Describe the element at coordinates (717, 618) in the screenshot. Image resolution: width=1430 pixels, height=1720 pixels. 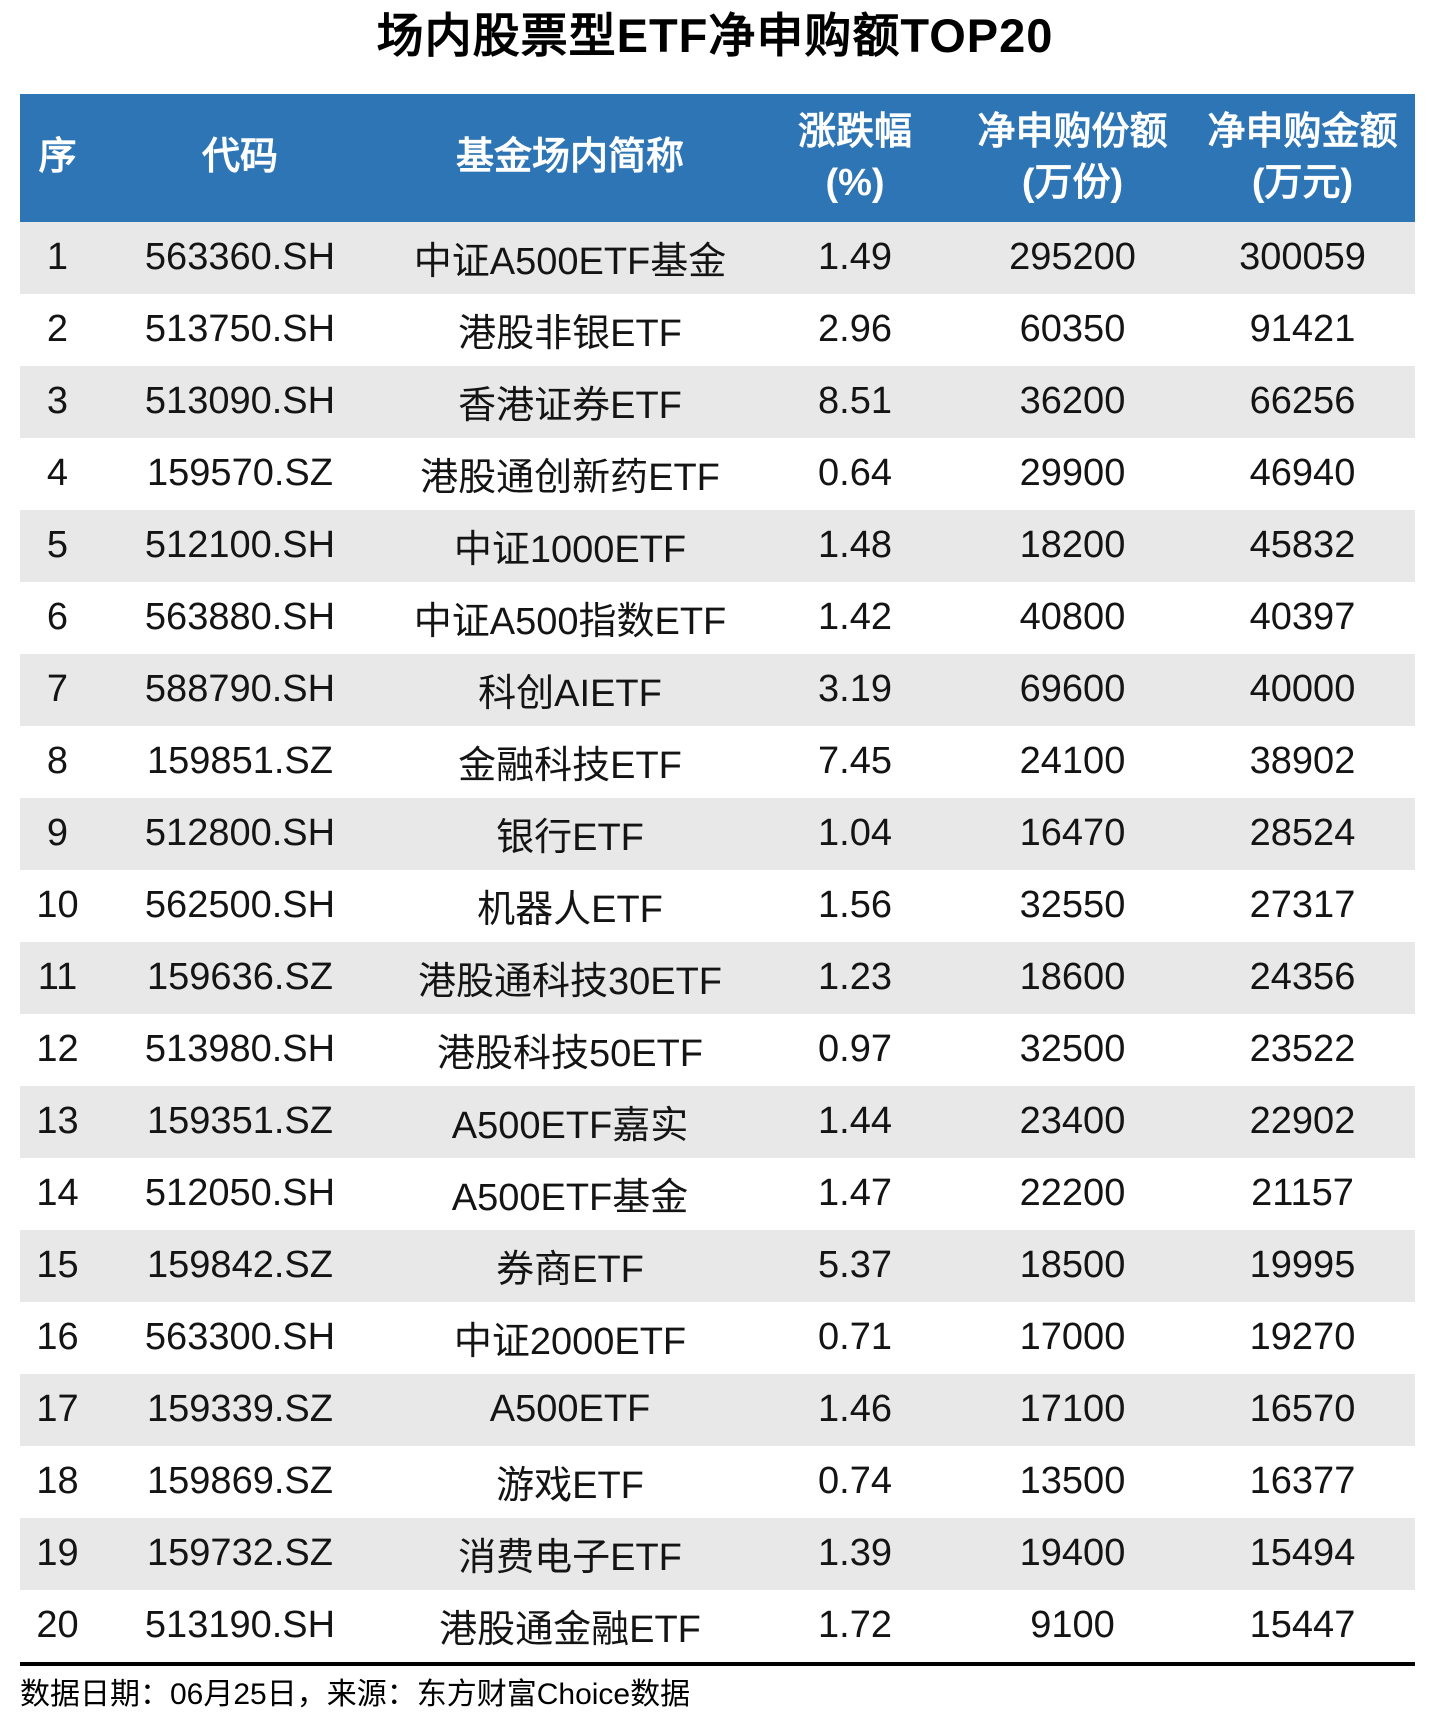
I see `table-row: 6 563880.SH 中证A500指数ETF 1.42 40800 40397` at that location.